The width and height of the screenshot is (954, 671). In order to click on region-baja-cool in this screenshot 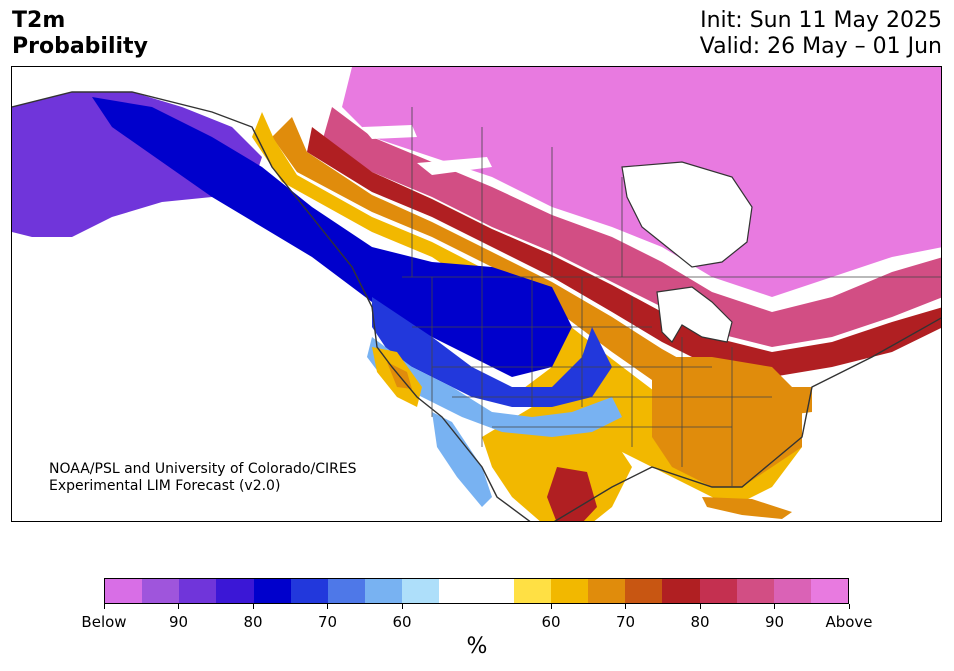, I will do `click(462, 459)`.